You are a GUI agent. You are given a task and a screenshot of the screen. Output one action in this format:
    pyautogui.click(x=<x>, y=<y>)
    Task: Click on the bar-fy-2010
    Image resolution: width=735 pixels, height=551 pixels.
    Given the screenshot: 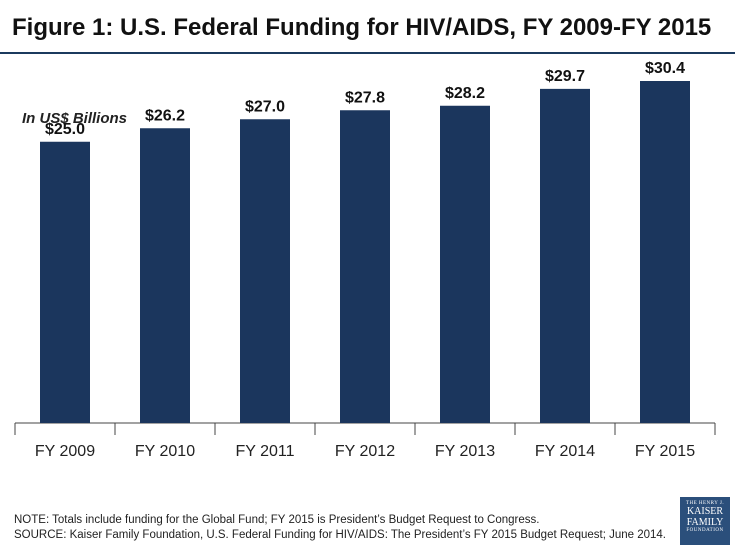 What is the action you would take?
    pyautogui.click(x=165, y=275)
    